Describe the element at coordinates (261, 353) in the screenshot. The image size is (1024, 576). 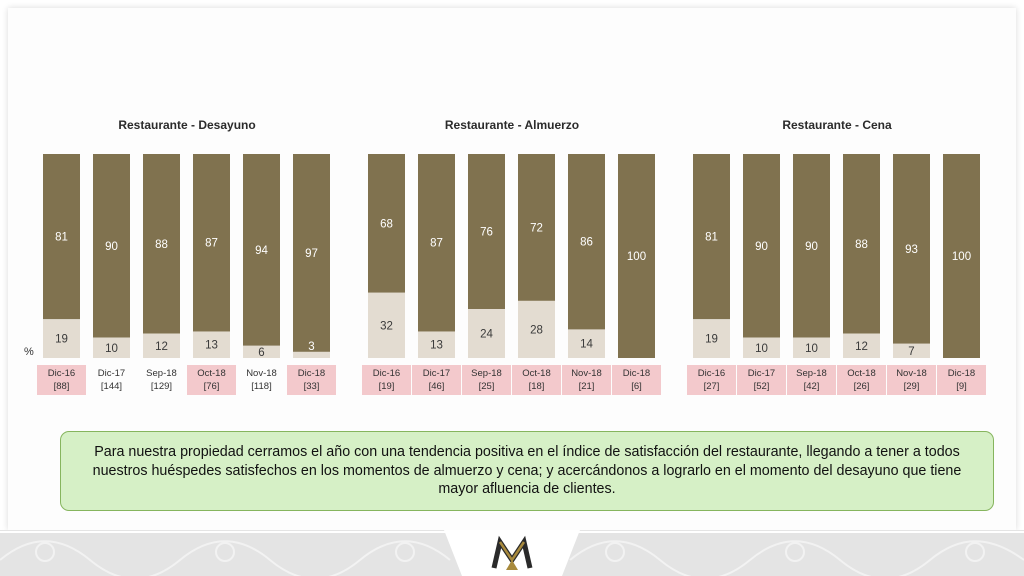
I see `value-label-lower-0-4: 6` at that location.